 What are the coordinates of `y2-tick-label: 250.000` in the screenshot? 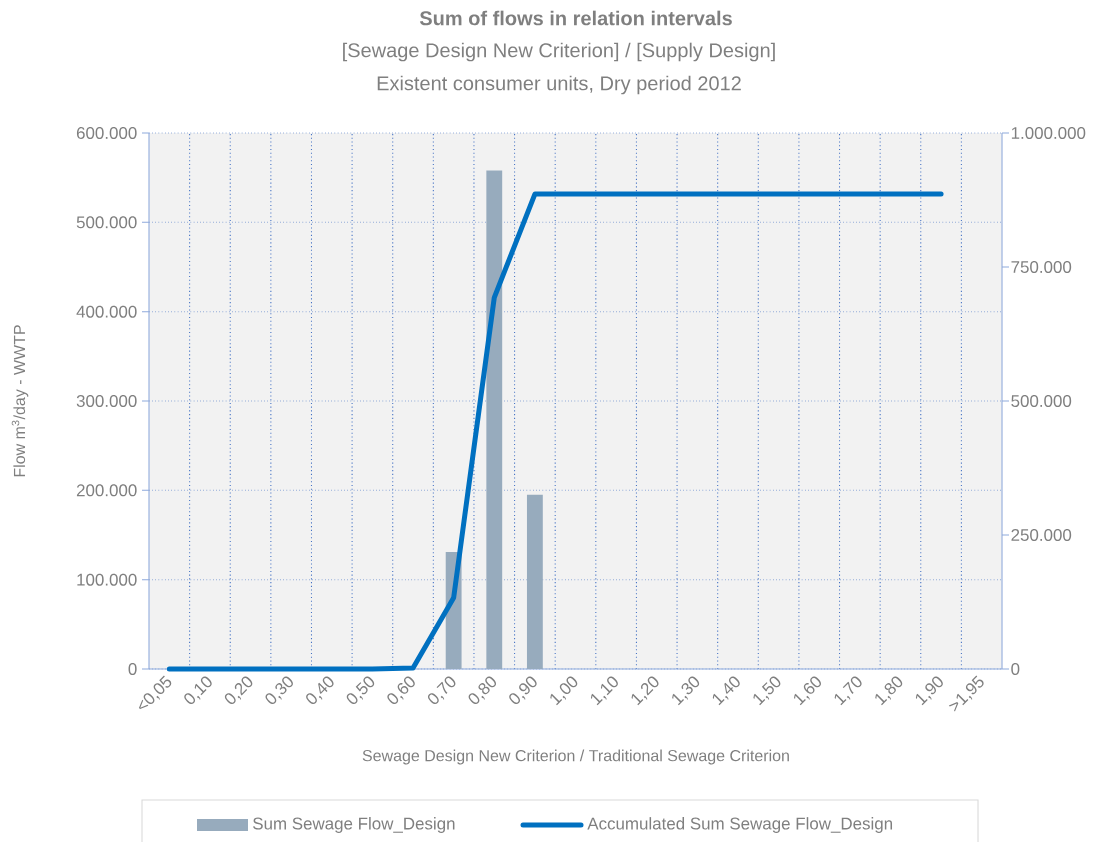 It's located at (1041, 535).